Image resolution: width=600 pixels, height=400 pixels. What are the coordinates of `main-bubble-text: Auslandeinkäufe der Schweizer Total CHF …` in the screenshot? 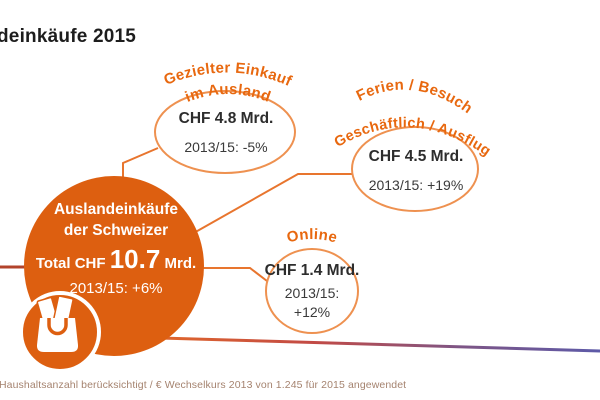 It's located at (116, 248).